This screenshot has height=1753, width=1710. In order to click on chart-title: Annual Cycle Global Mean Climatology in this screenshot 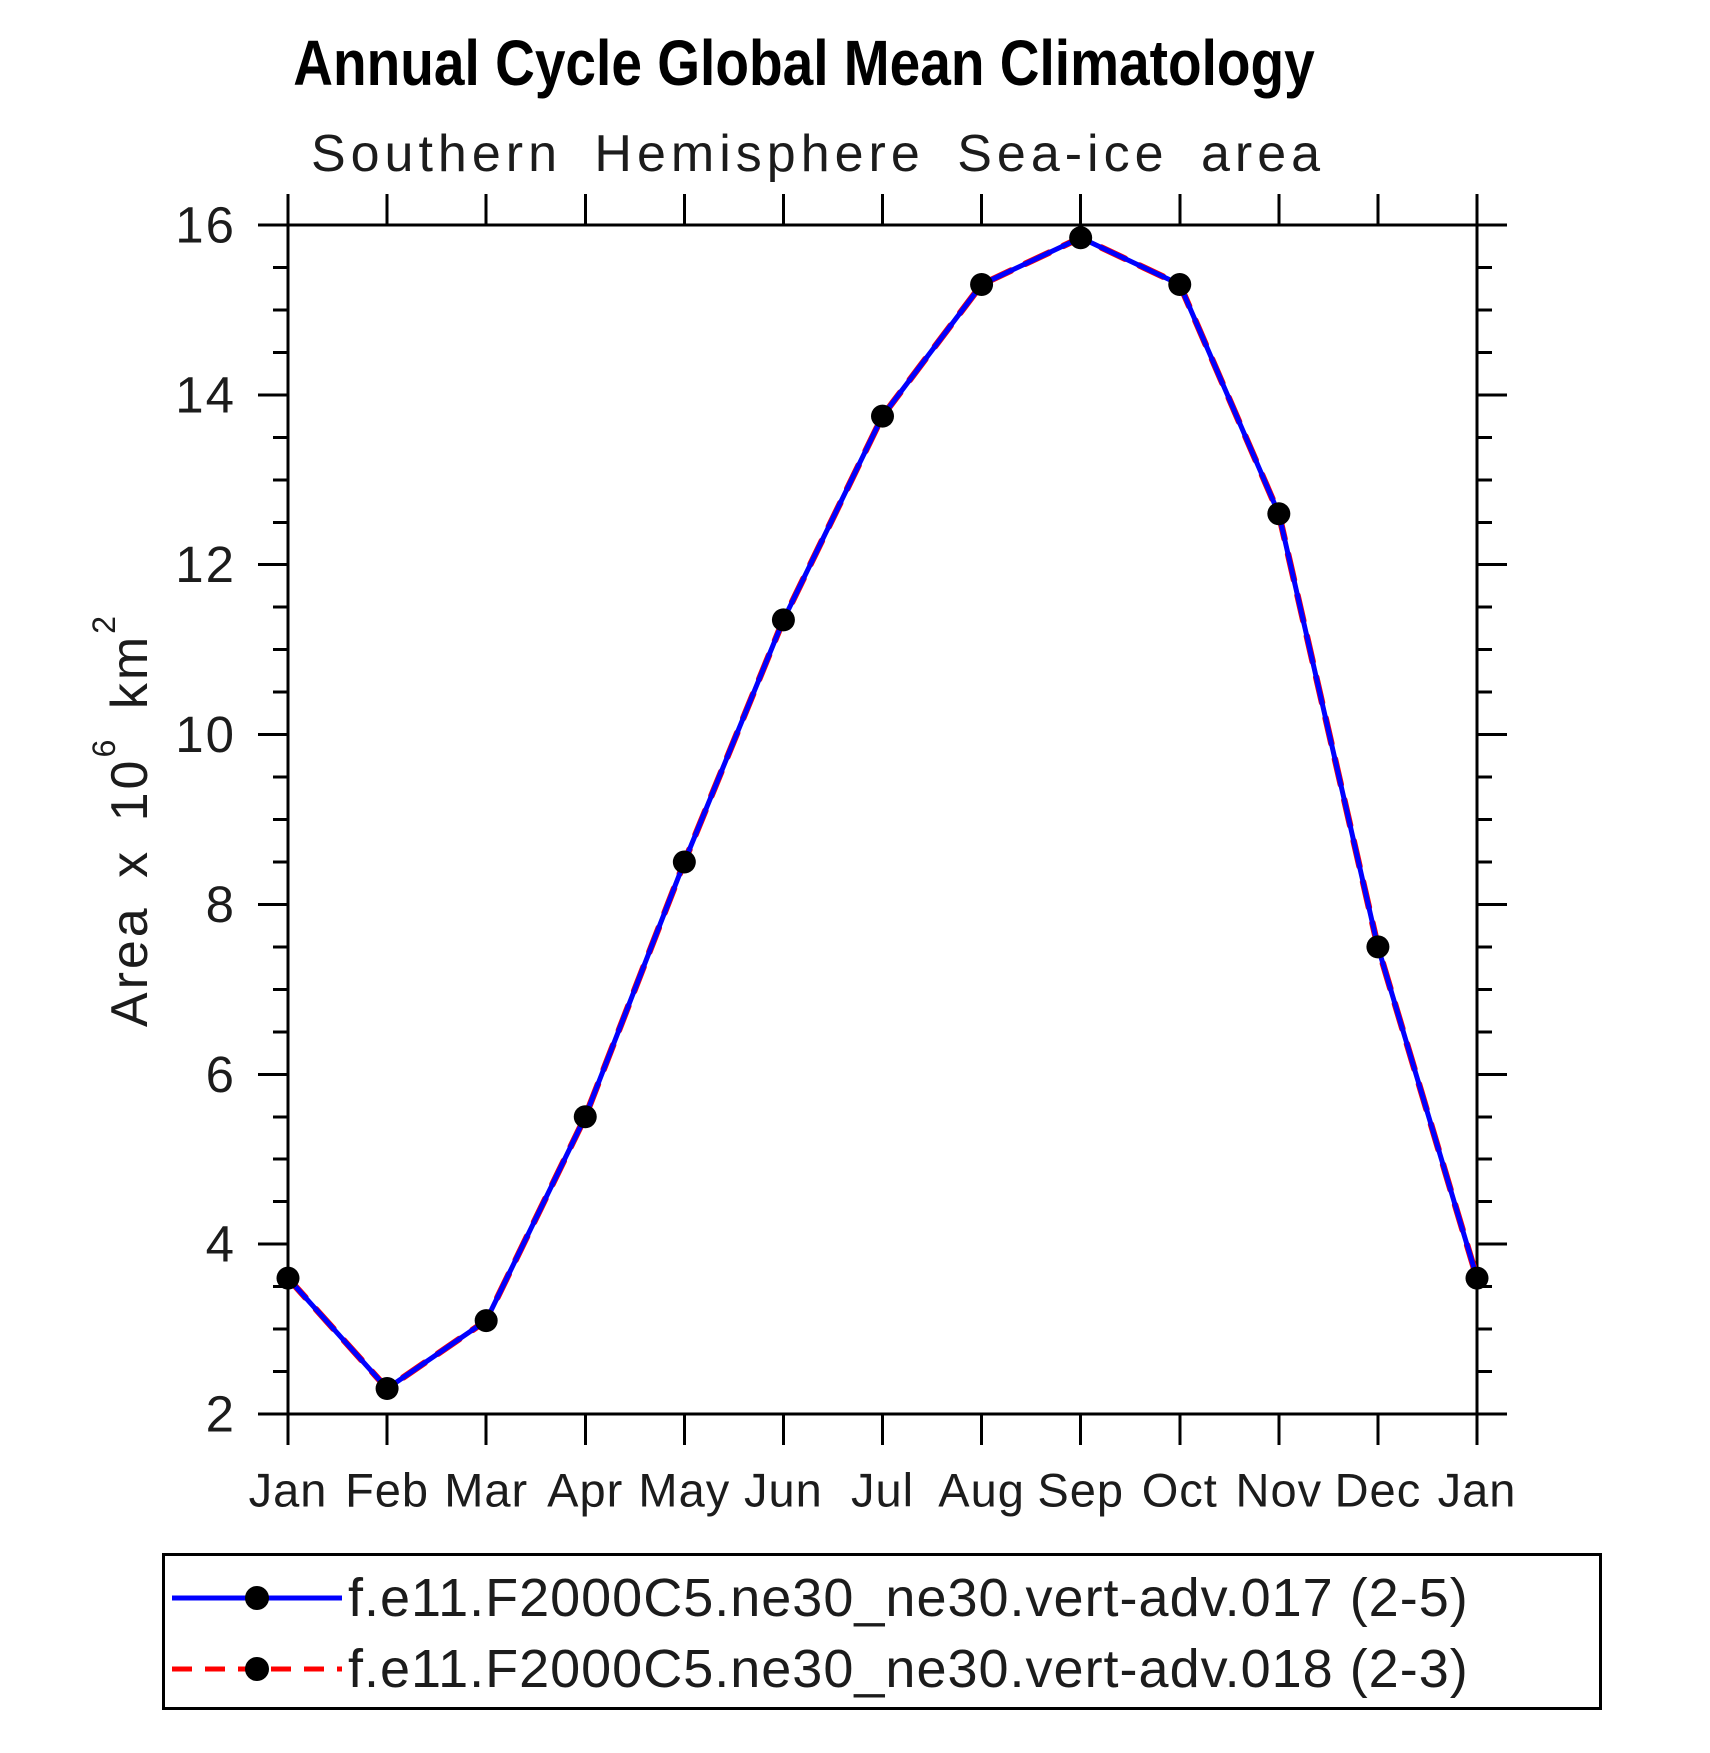, I will do `click(804, 63)`.